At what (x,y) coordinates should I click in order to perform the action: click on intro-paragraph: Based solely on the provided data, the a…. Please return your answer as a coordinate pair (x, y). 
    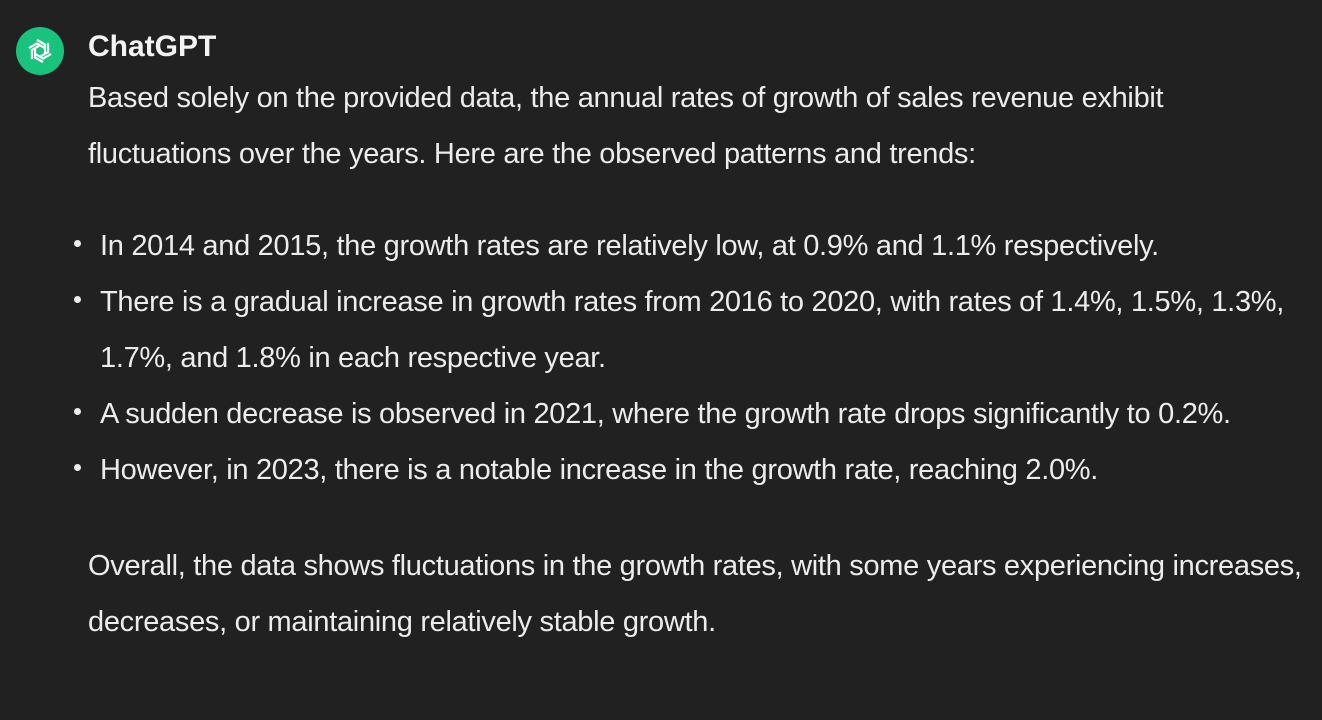
    Looking at the image, I should click on (626, 126).